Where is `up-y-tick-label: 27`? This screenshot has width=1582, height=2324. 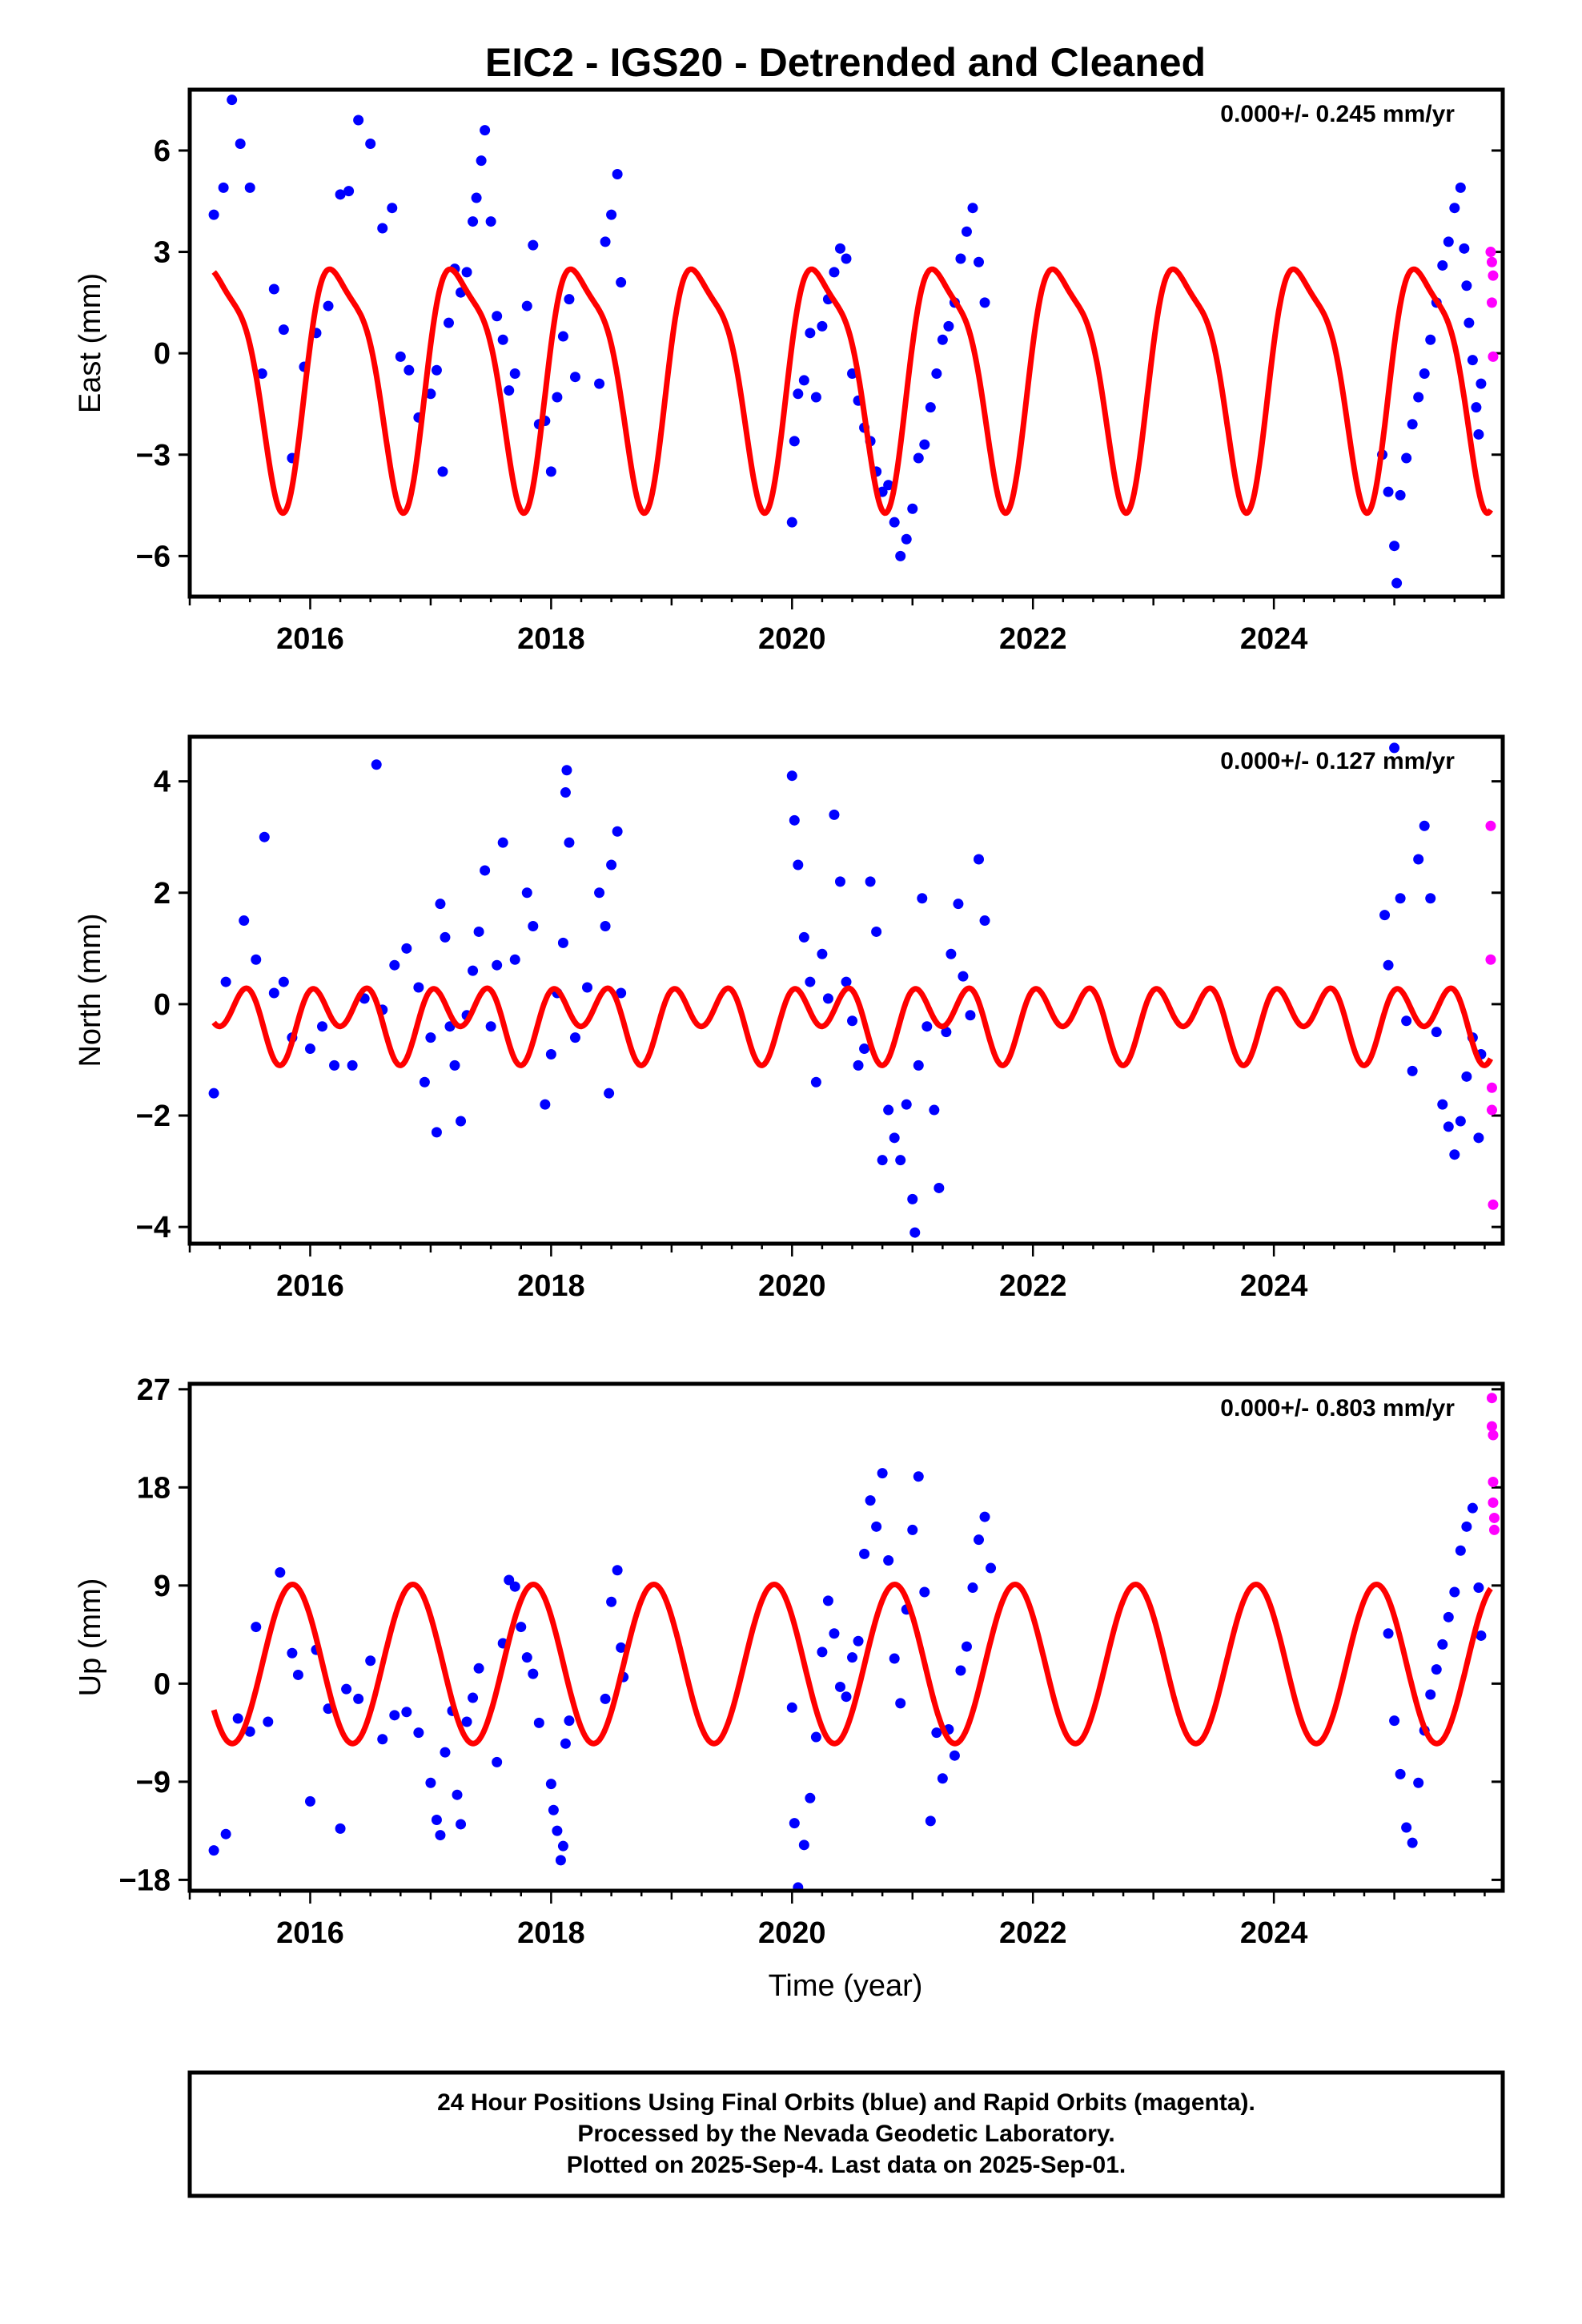
up-y-tick-label: 27 is located at coordinates (154, 1390).